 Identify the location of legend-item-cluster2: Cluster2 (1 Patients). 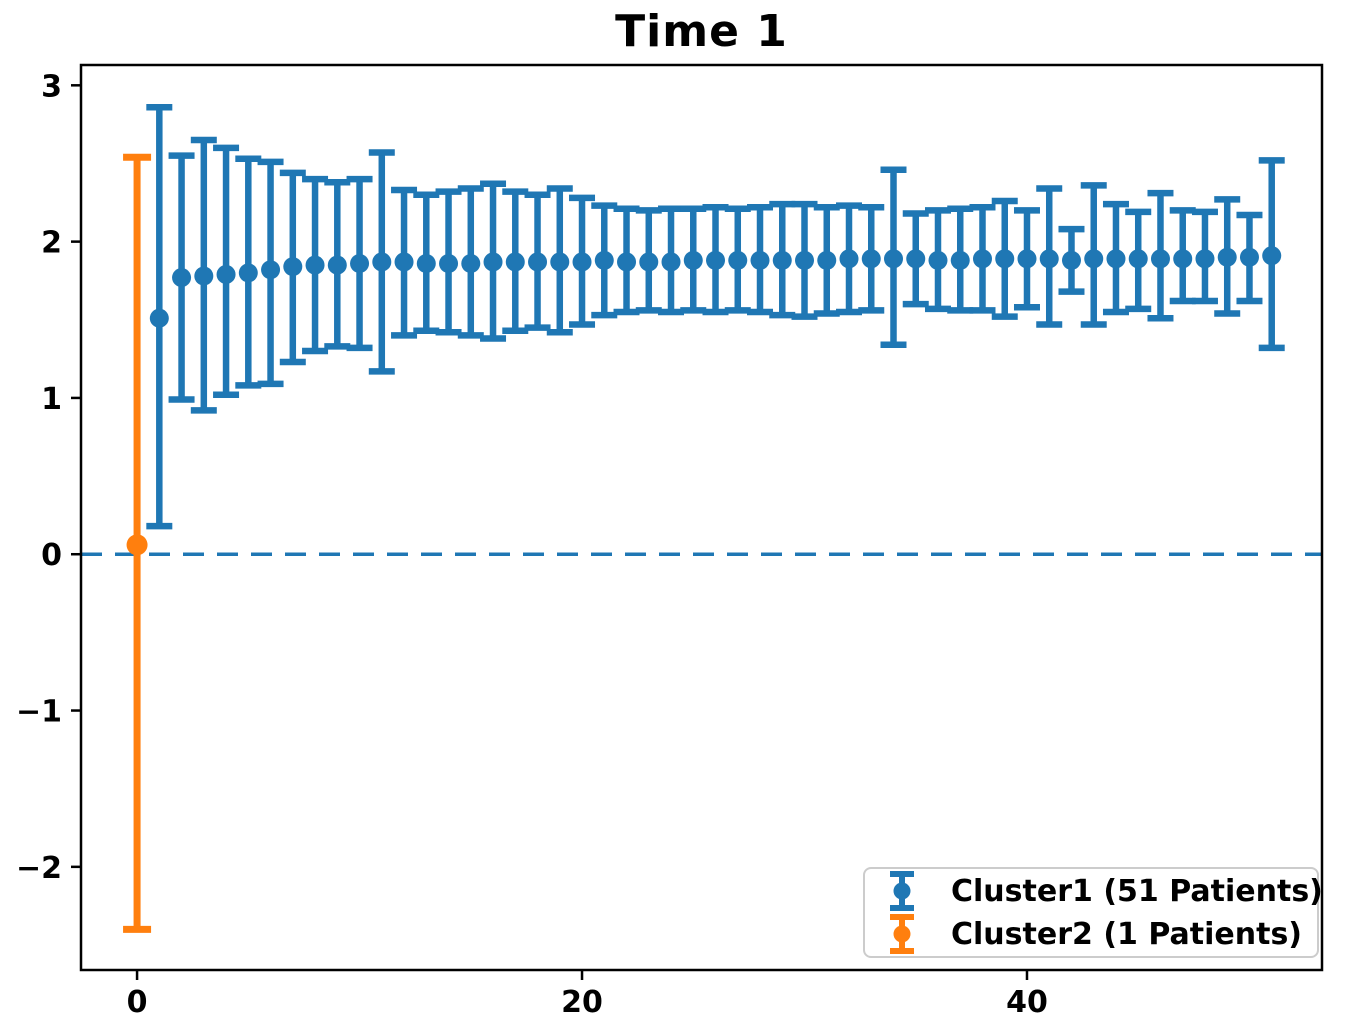
(1101, 934).